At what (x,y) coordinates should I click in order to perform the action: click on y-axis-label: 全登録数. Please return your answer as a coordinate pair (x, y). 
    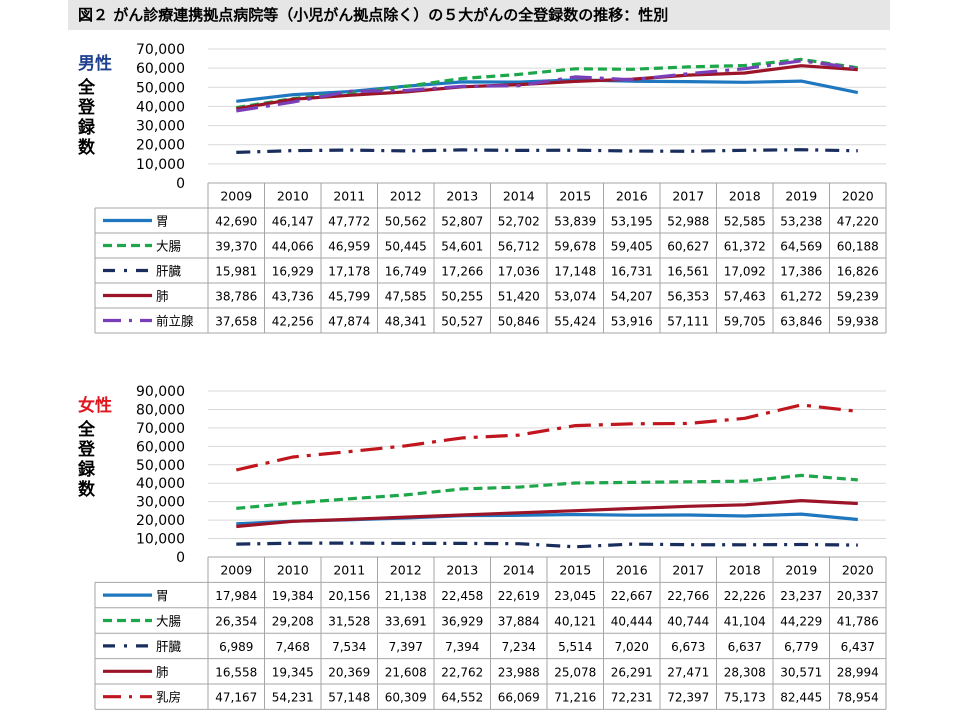
    Looking at the image, I should click on (86, 117).